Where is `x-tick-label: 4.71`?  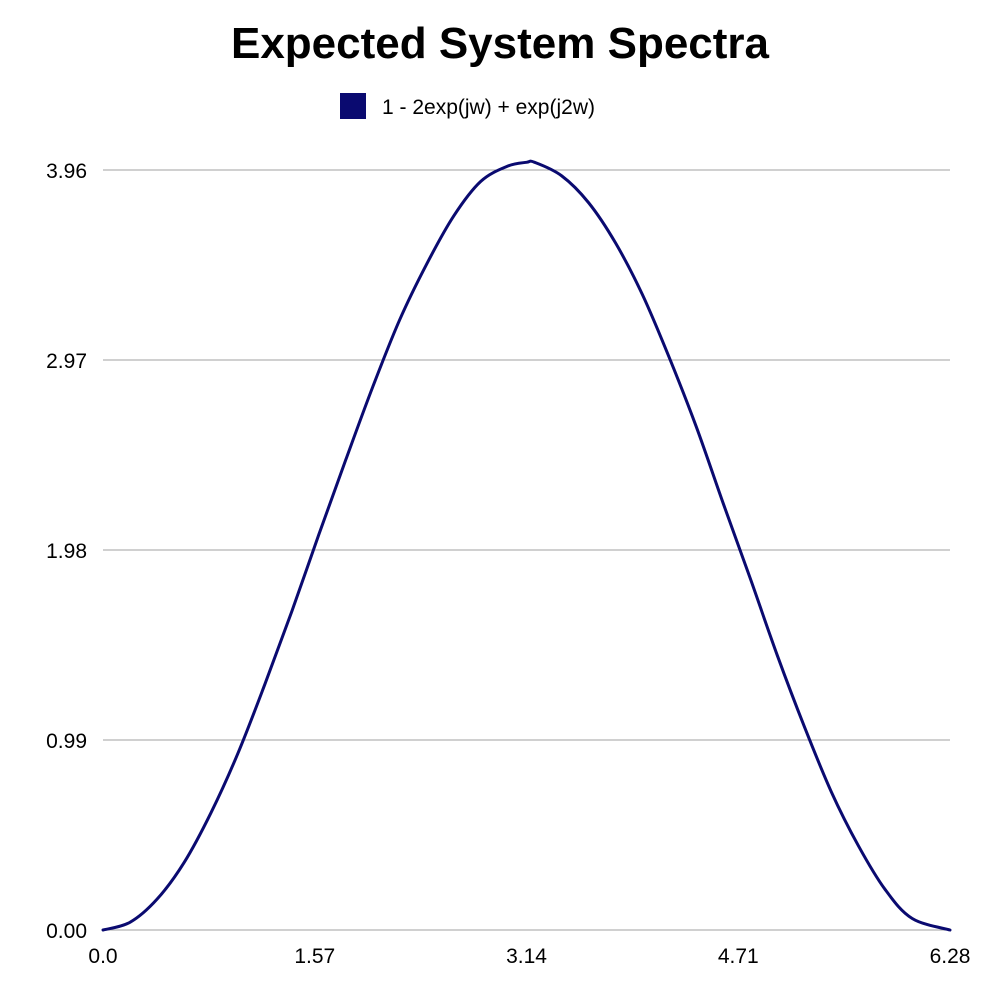 x-tick-label: 4.71 is located at coordinates (738, 956).